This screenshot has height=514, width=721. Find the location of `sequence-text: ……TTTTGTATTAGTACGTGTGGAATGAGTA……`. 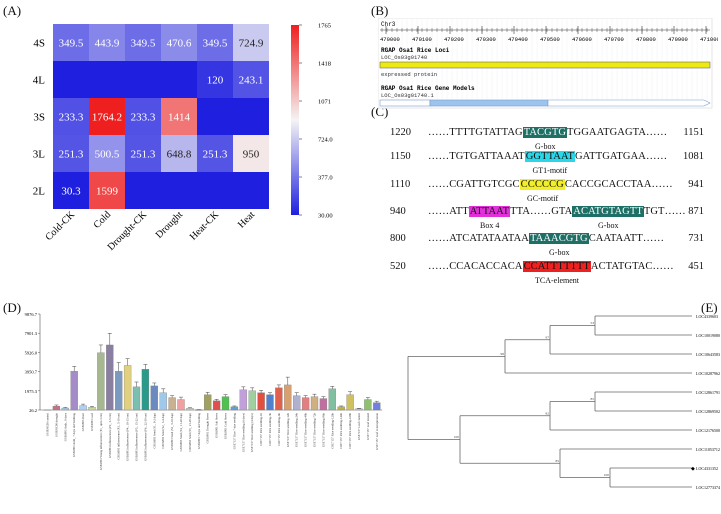

sequence-text: ……TTTTGTATTAGTACGTGTGGAATGAGTA…… is located at coordinates (547, 132).